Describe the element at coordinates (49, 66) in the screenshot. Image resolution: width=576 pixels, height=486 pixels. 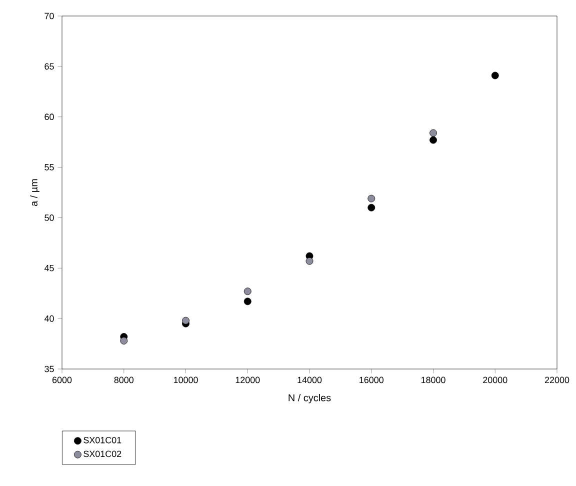
I see `y-tick-label: 65` at that location.